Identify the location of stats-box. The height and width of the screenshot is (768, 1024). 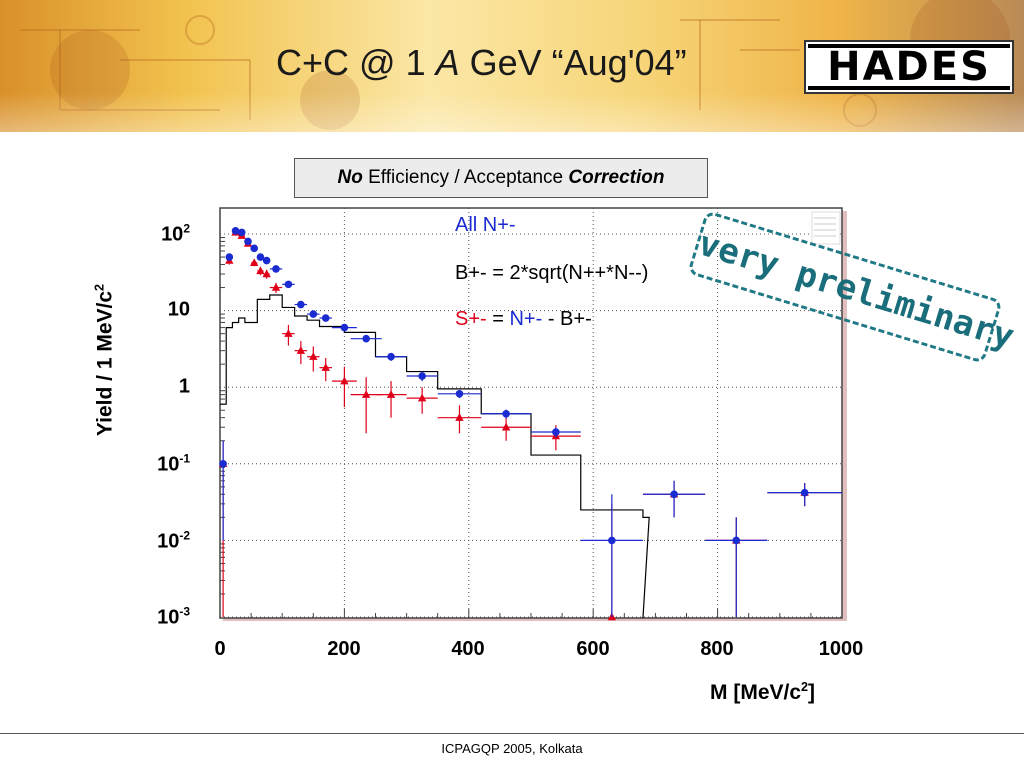
(826, 228).